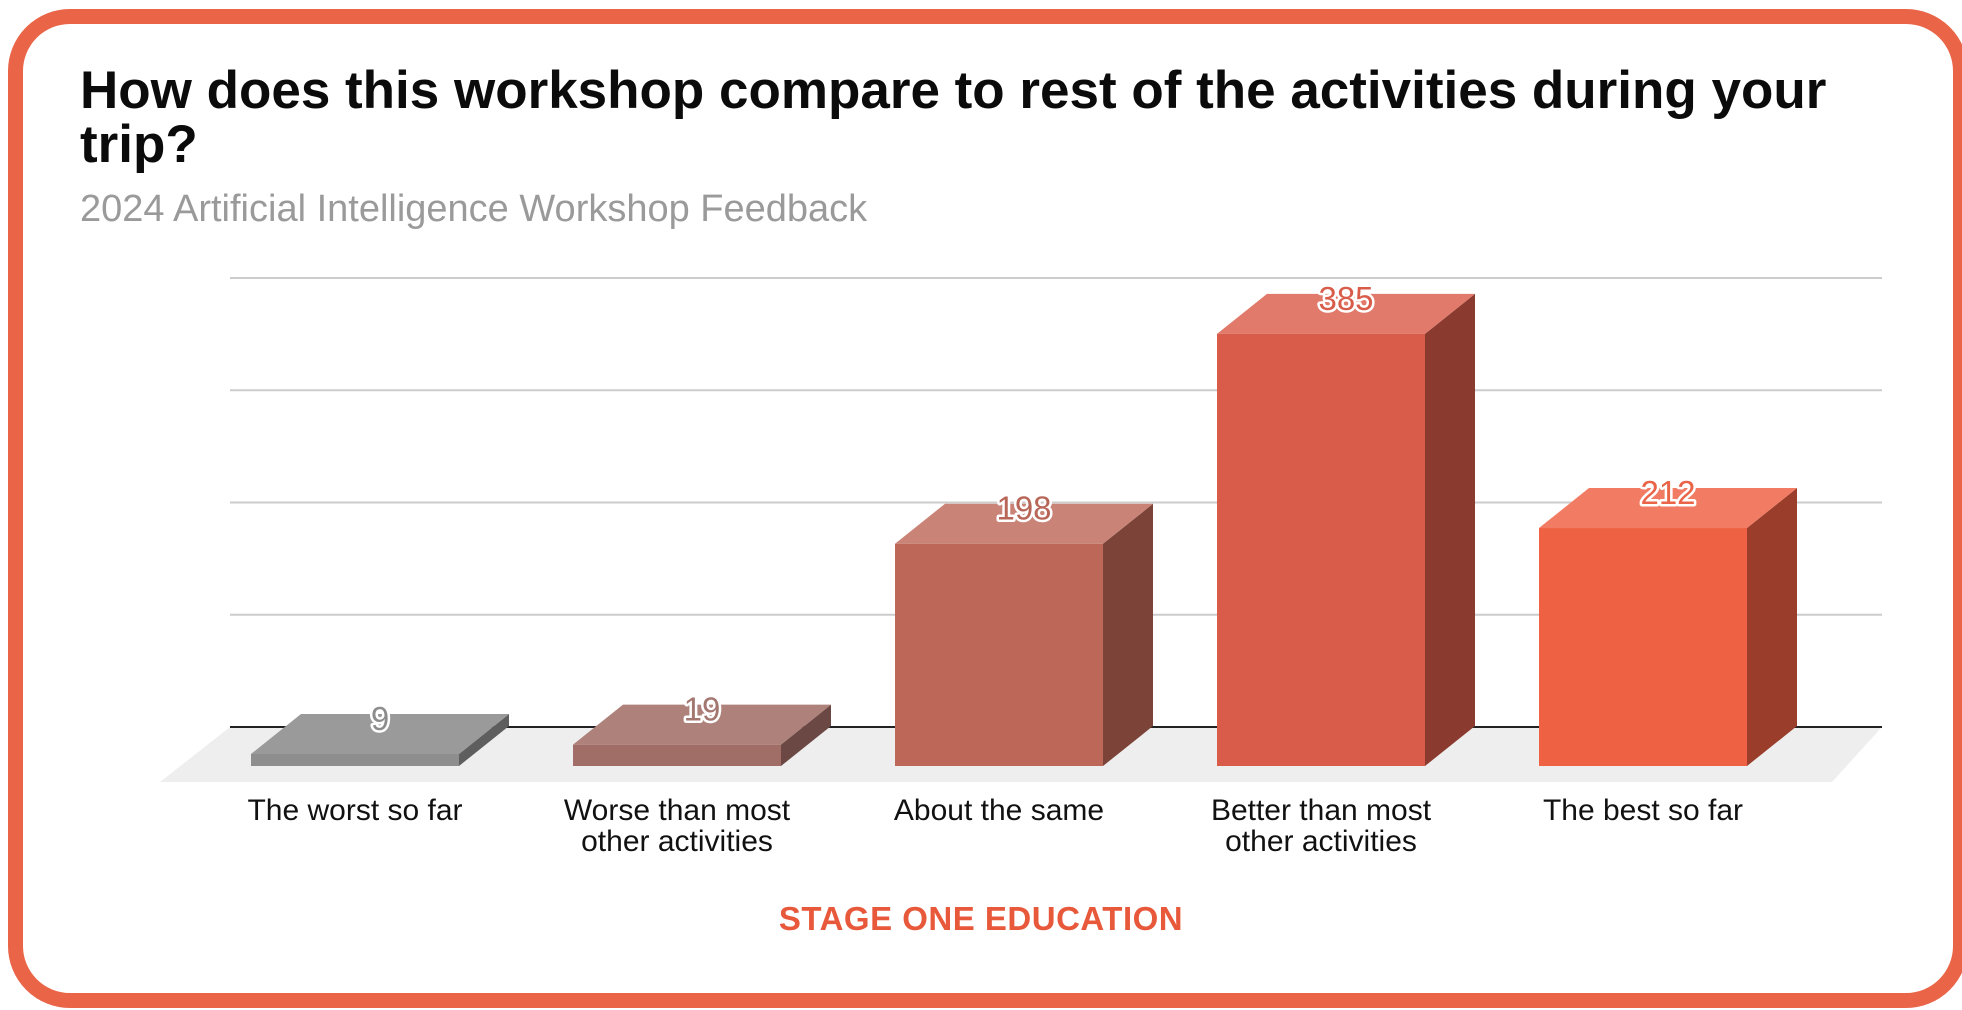 The height and width of the screenshot is (1010, 1962). I want to click on x-tick-label: Better than most, so click(1321, 810).